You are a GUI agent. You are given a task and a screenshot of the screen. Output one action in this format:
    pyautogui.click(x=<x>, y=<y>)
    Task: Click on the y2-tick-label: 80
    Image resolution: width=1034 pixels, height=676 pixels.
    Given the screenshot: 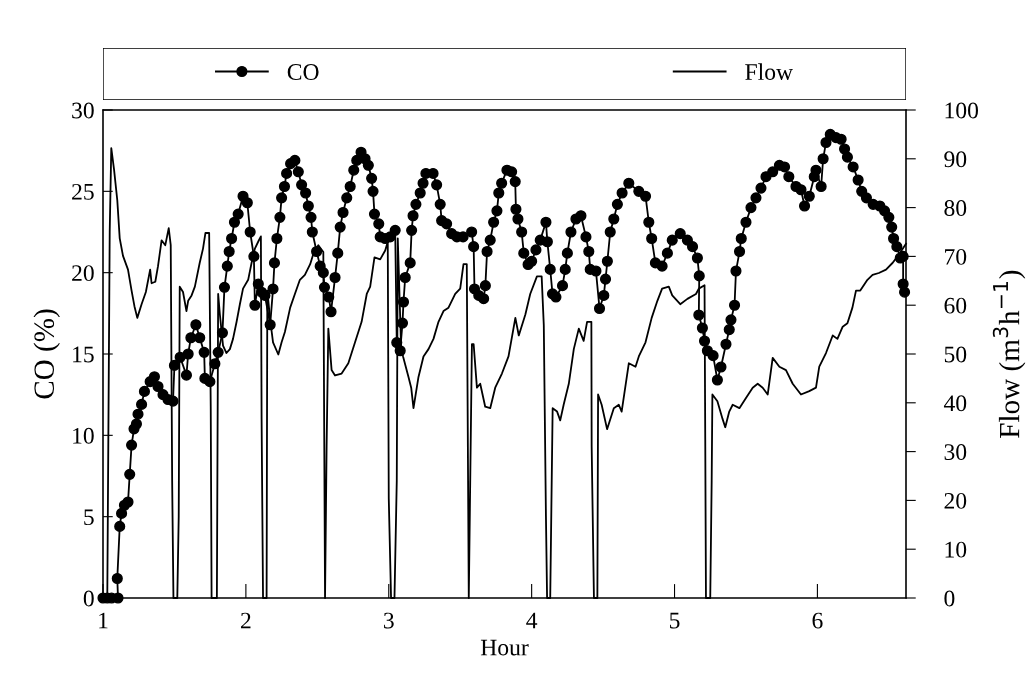 What is the action you would take?
    pyautogui.click(x=955, y=208)
    